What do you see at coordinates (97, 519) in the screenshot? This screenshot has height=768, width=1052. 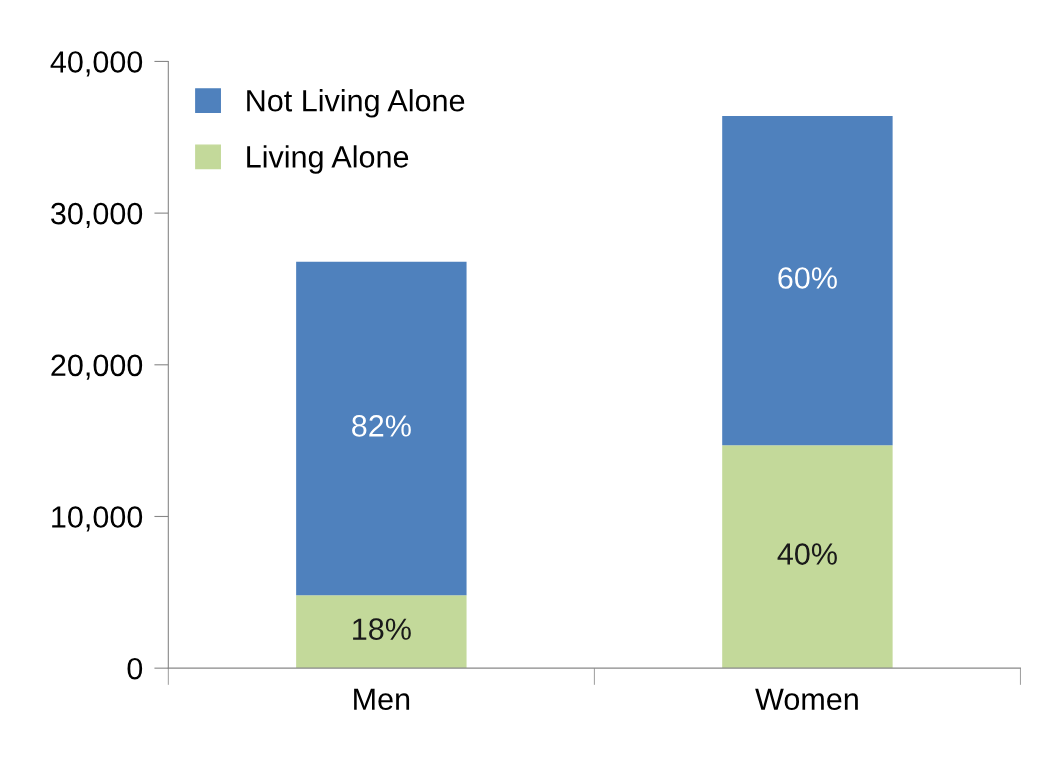 I see `y-tick-label: 10,000` at bounding box center [97, 519].